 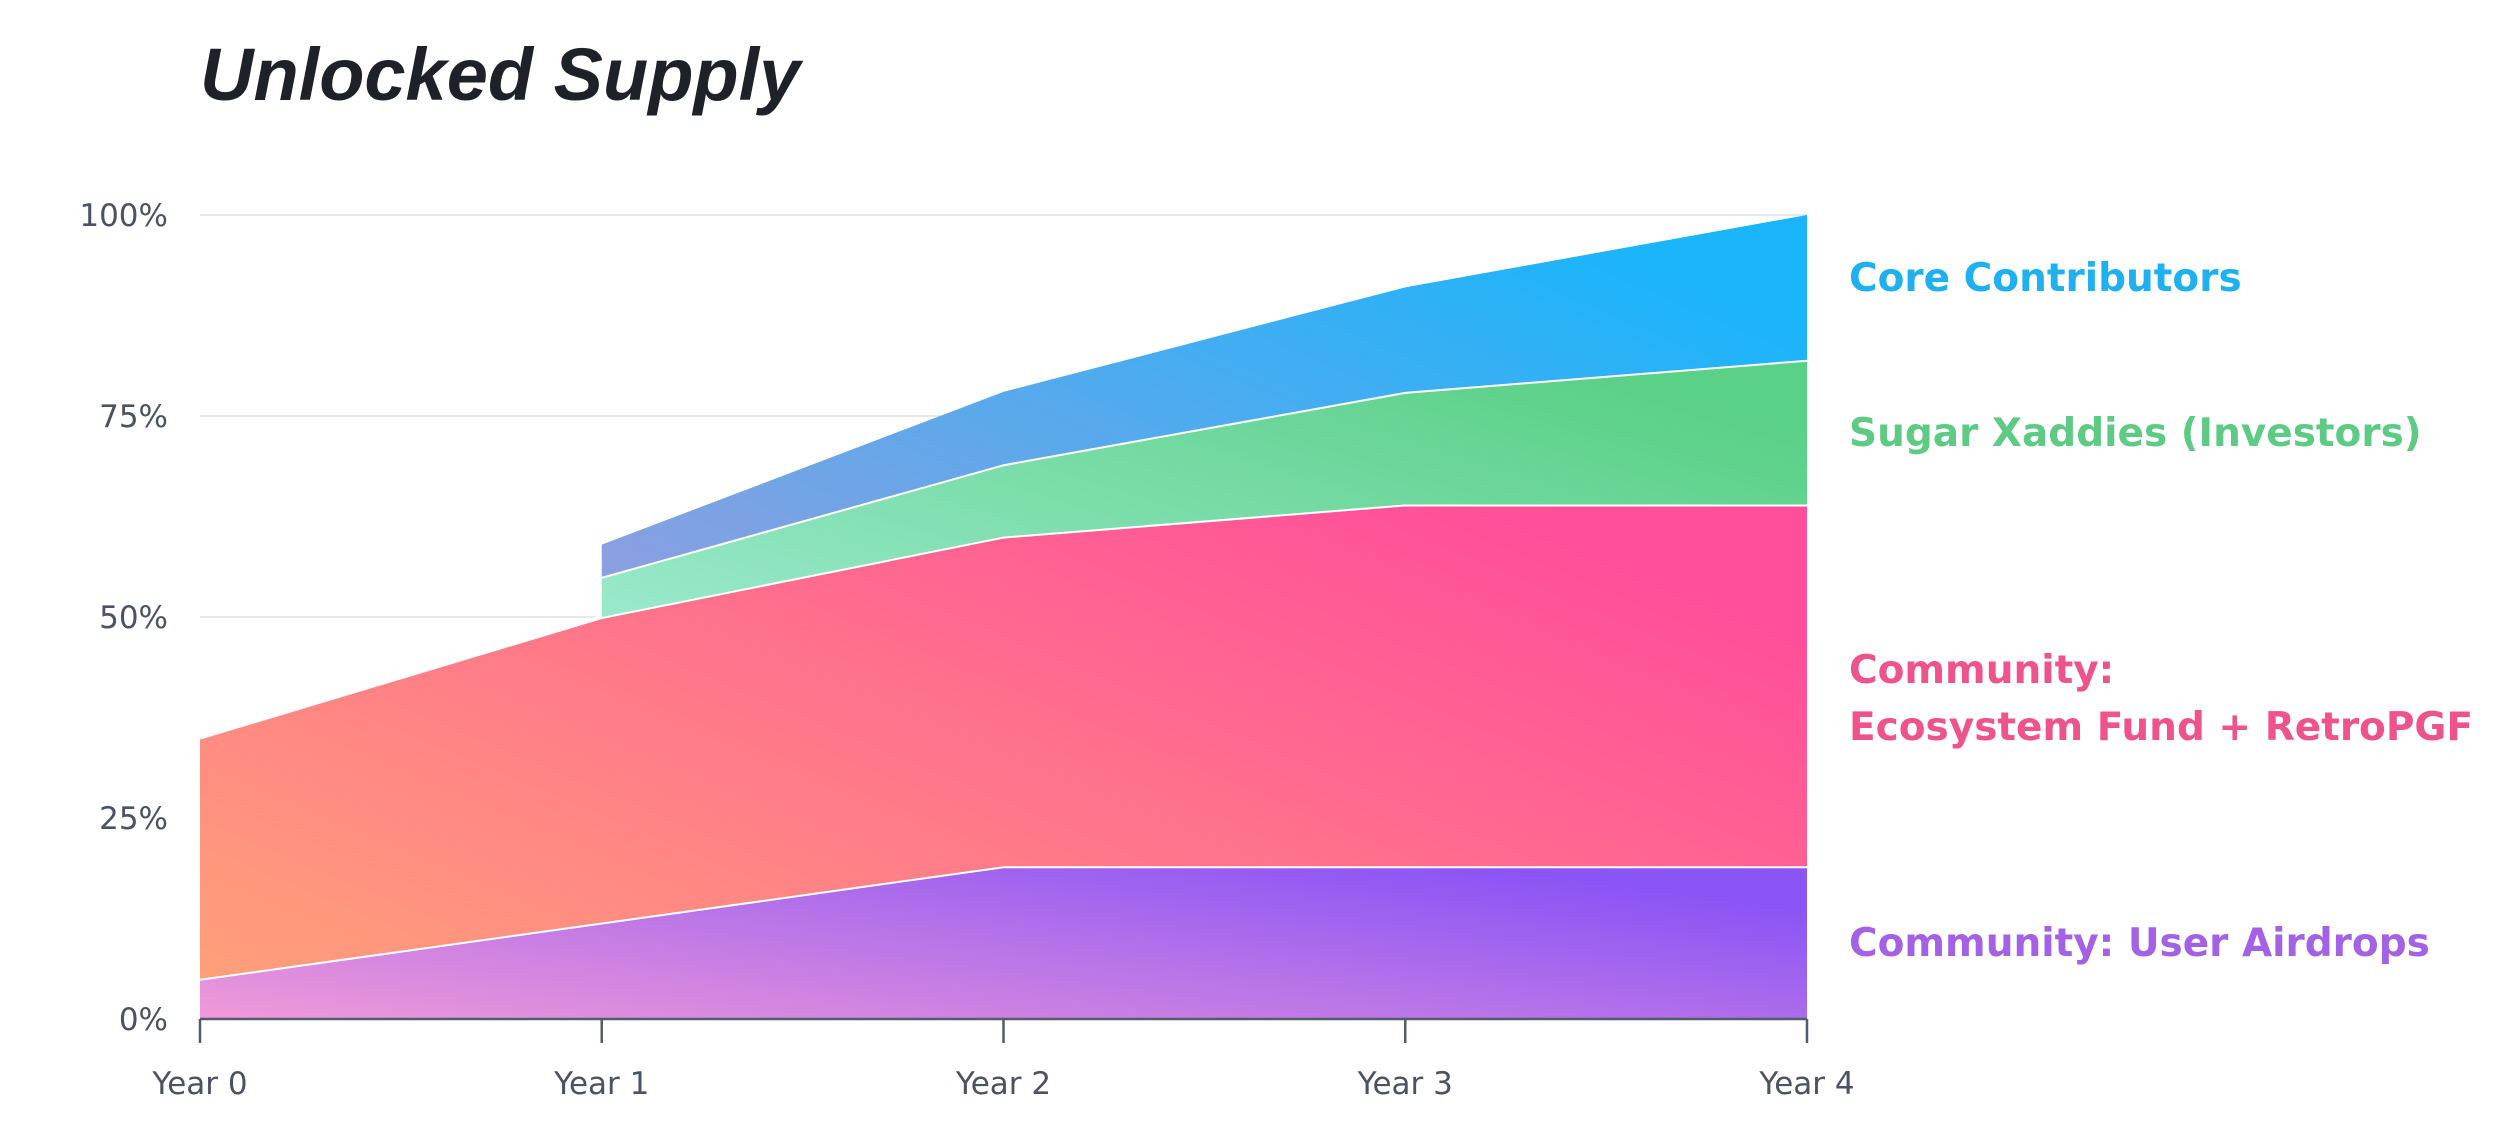 I want to click on chart-title: Unlocked Supply, so click(x=502, y=74).